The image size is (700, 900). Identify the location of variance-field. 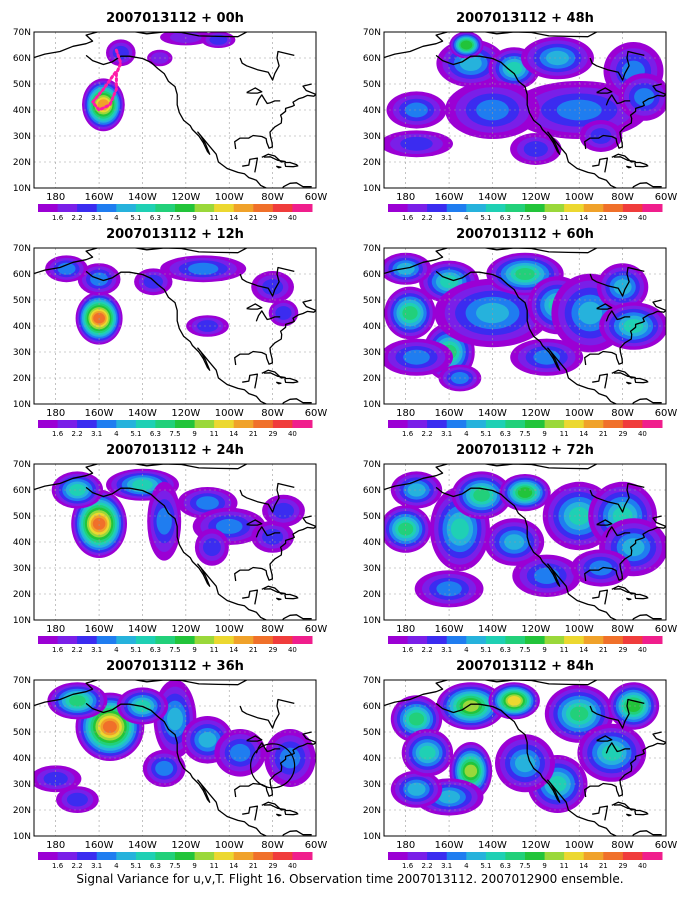
(525, 542).